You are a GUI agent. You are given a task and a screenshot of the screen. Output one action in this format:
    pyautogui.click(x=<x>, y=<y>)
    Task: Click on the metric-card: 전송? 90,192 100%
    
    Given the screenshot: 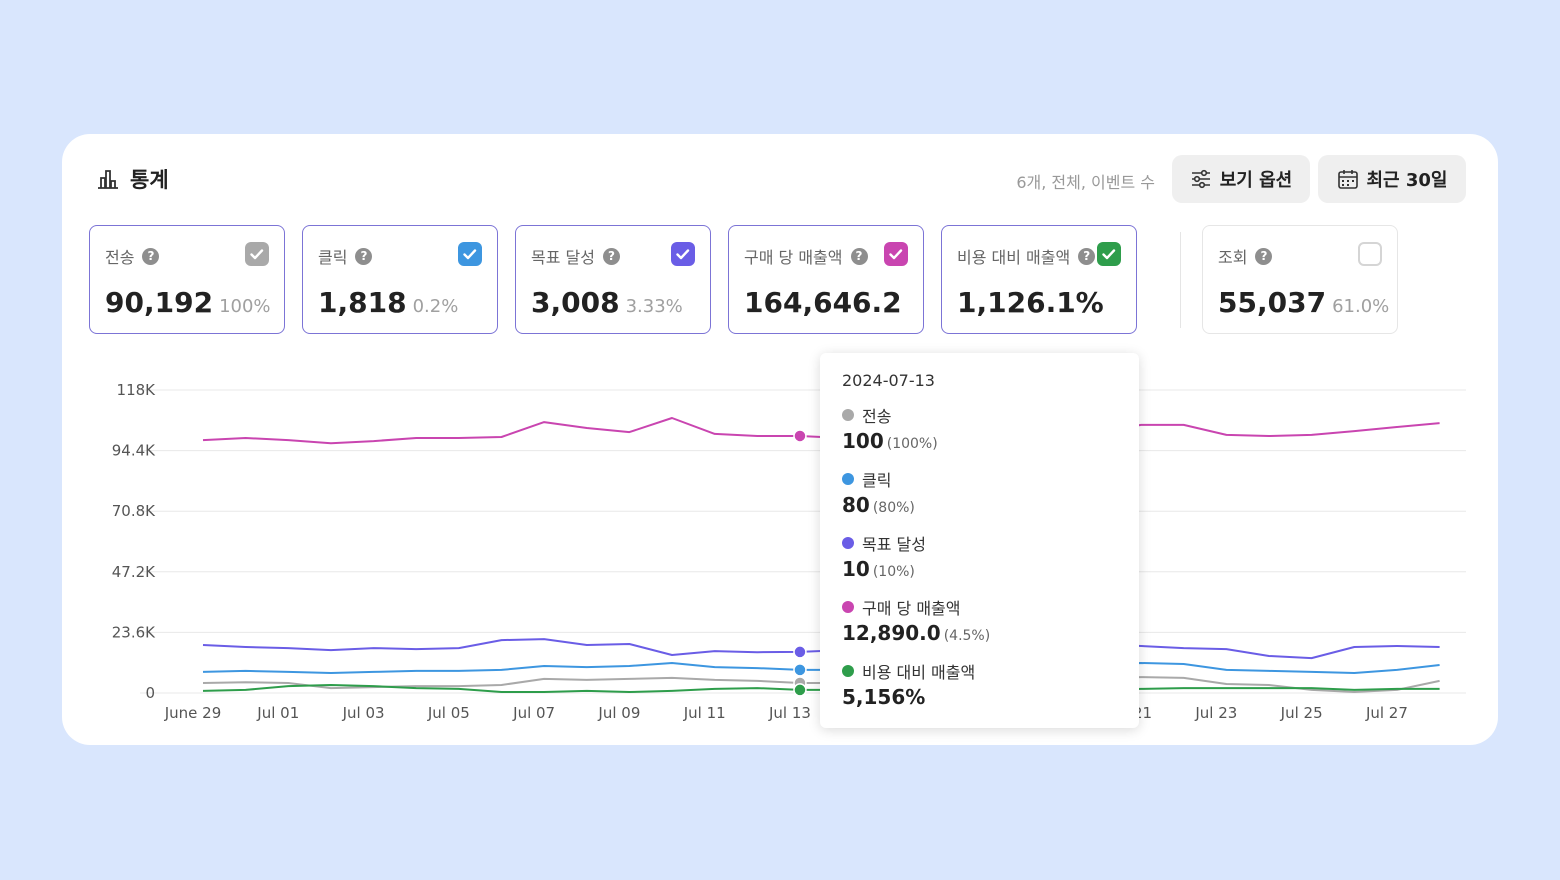 What is the action you would take?
    pyautogui.click(x=187, y=279)
    